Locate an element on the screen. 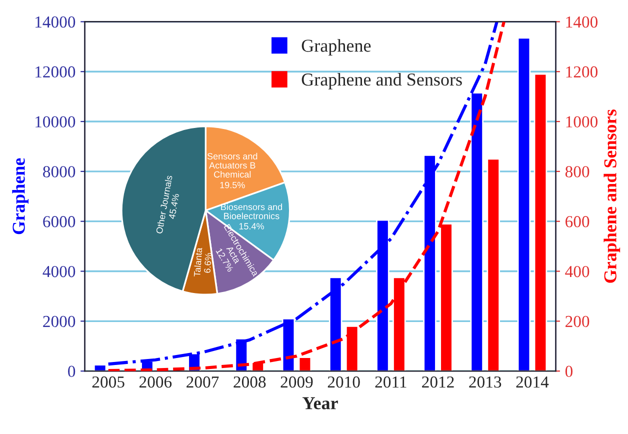  y2-tick-label: 600 is located at coordinates (578, 222).